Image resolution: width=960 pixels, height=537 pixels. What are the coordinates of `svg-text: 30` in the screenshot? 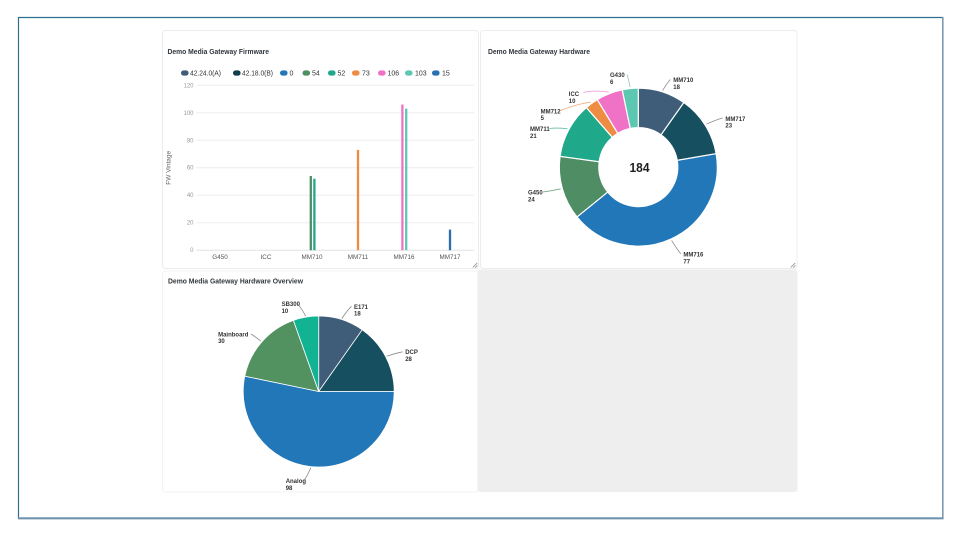 It's located at (221, 342).